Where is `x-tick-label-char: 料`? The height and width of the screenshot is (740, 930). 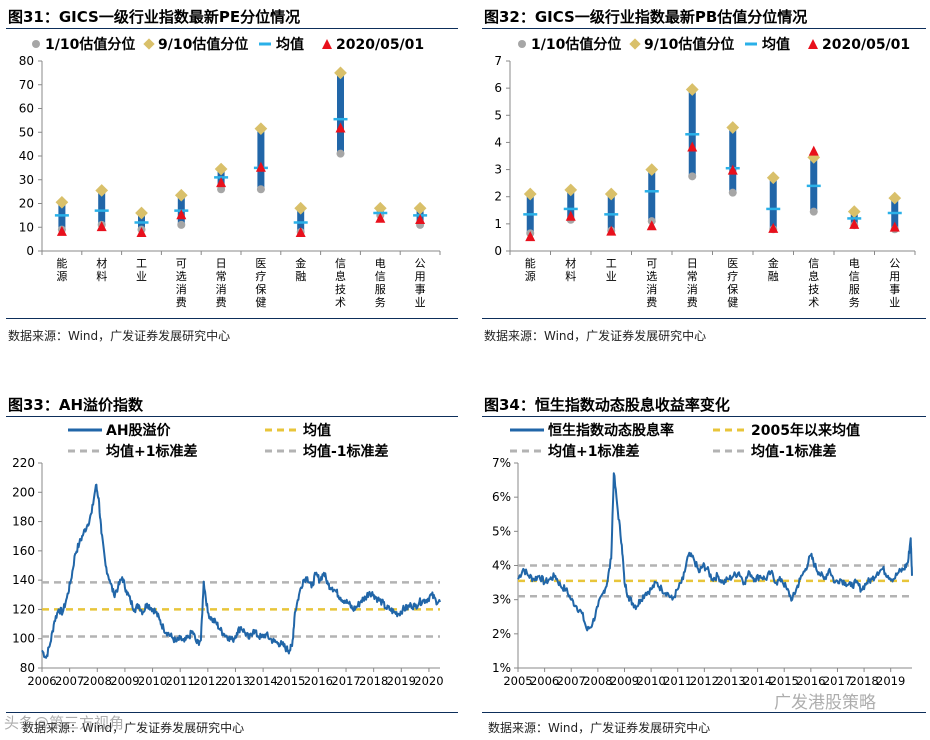 x-tick-label-char: 料 is located at coordinates (570, 276).